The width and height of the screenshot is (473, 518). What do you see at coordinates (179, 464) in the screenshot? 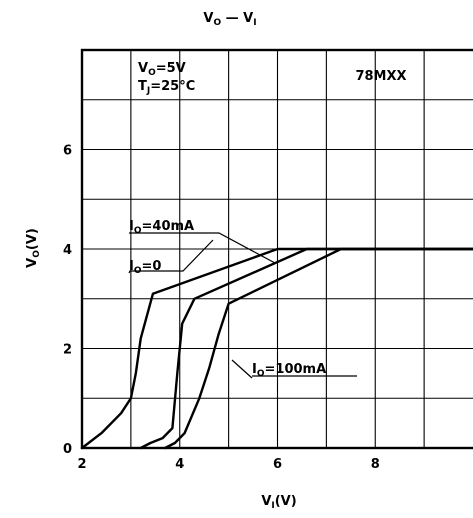
I see `x-tick-label-4: 4` at bounding box center [179, 464].